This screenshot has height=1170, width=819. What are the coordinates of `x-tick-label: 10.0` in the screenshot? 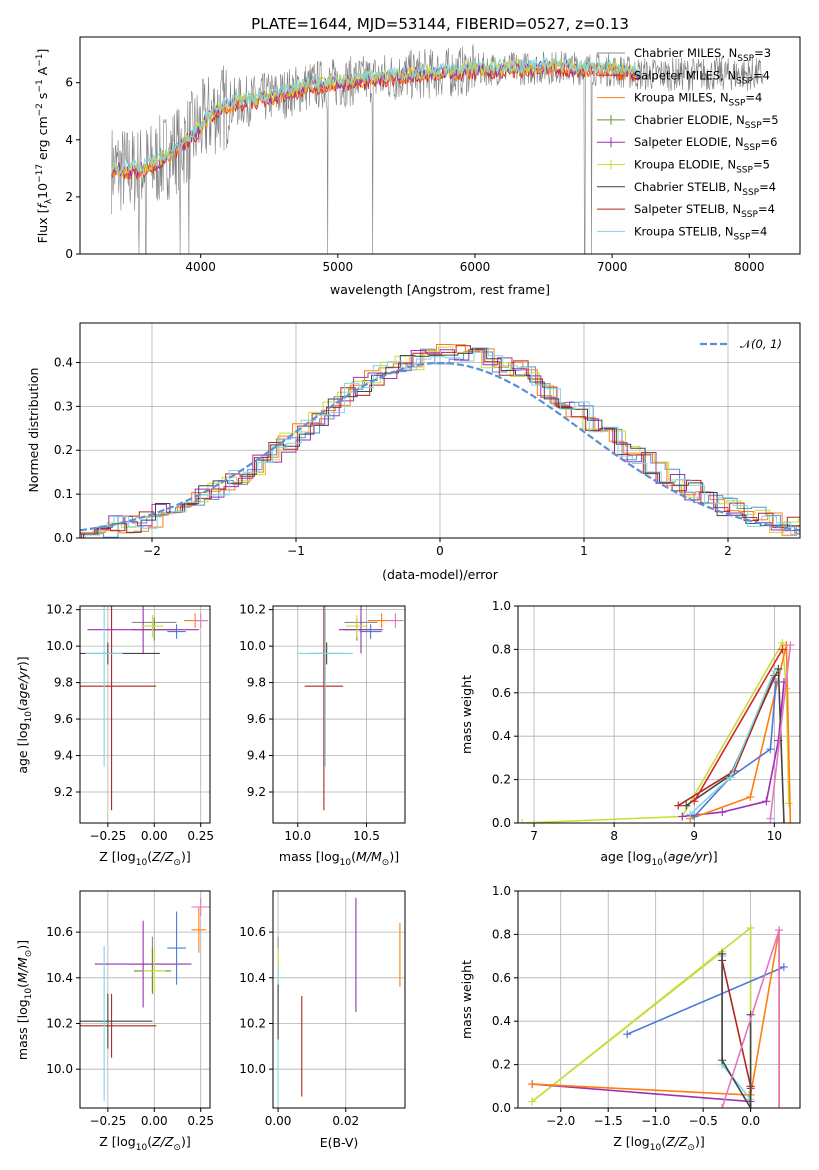 It's located at (297, 836).